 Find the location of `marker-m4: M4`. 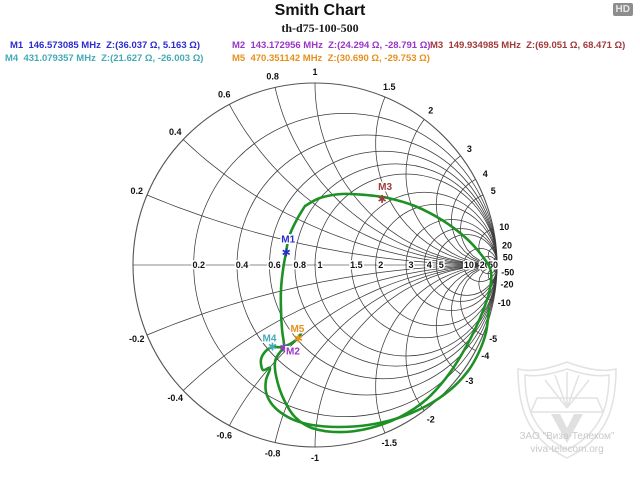

marker-m4: M4 is located at coordinates (269, 341).